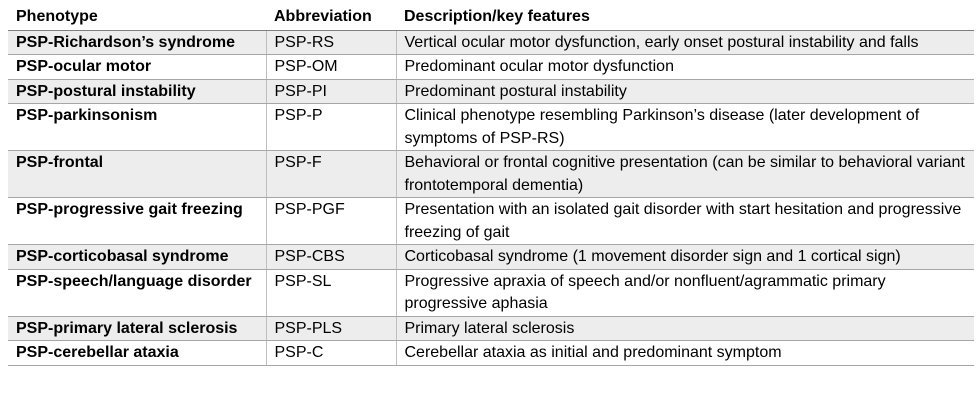 The image size is (978, 404). I want to click on phenotype-cell: PSP-primary lateral sclerosis, so click(137, 328).